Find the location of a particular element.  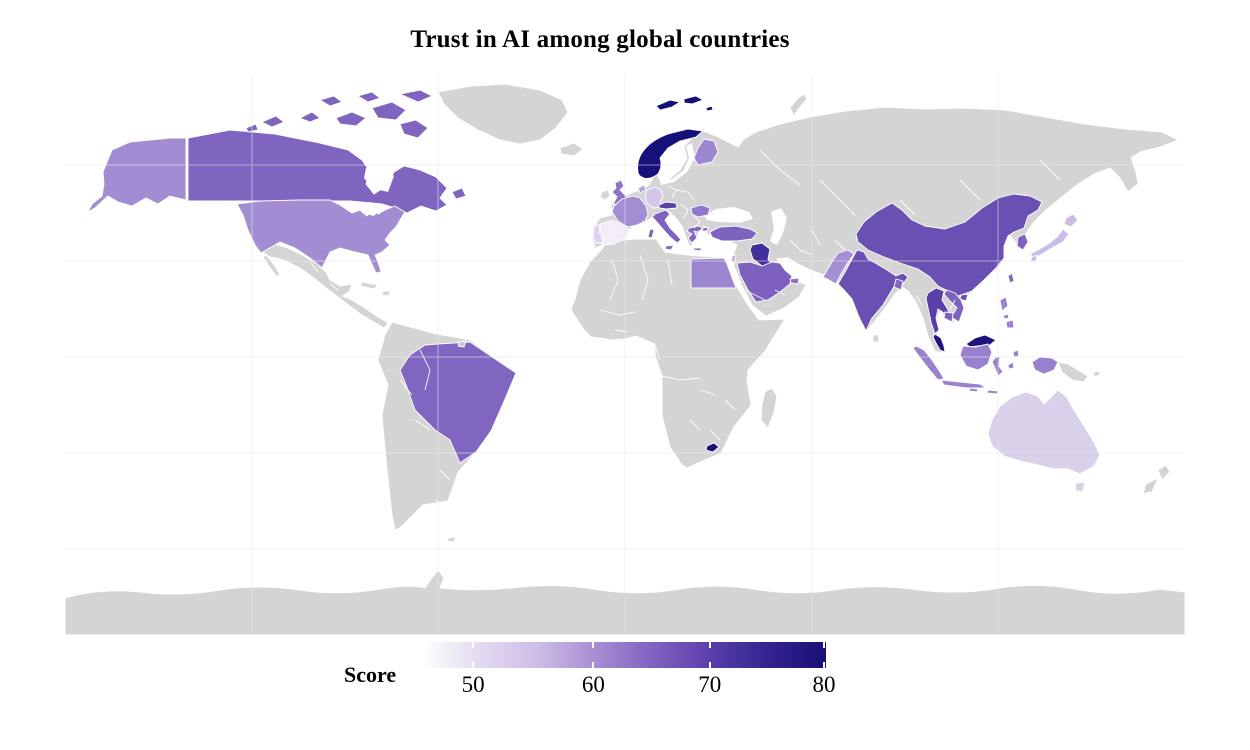

country-malaysia-peninsula is located at coordinates (939, 343).